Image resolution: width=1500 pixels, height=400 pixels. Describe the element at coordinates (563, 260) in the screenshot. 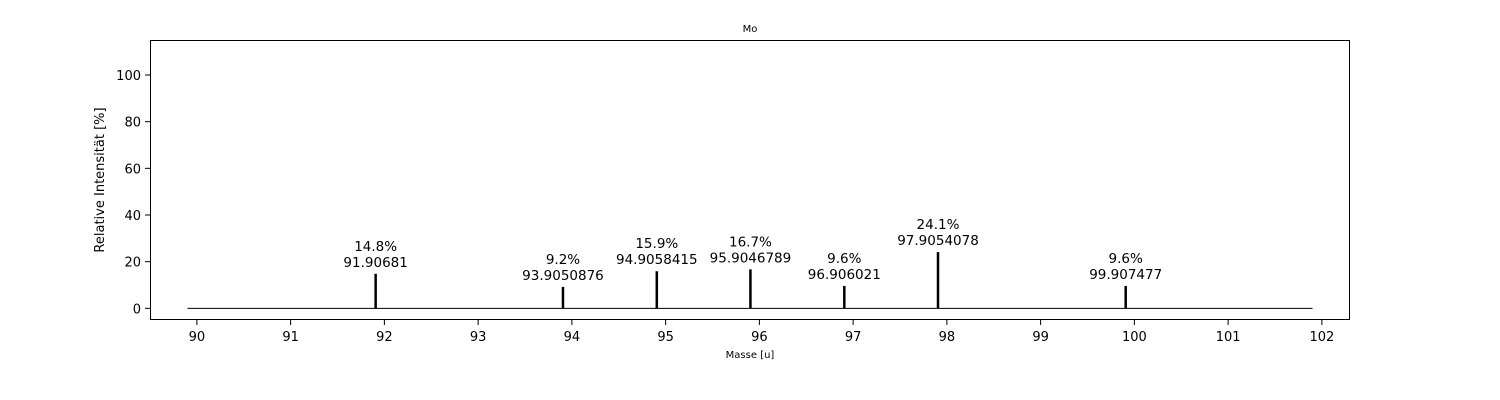

I see `peak-percent-label: 9.2%` at that location.